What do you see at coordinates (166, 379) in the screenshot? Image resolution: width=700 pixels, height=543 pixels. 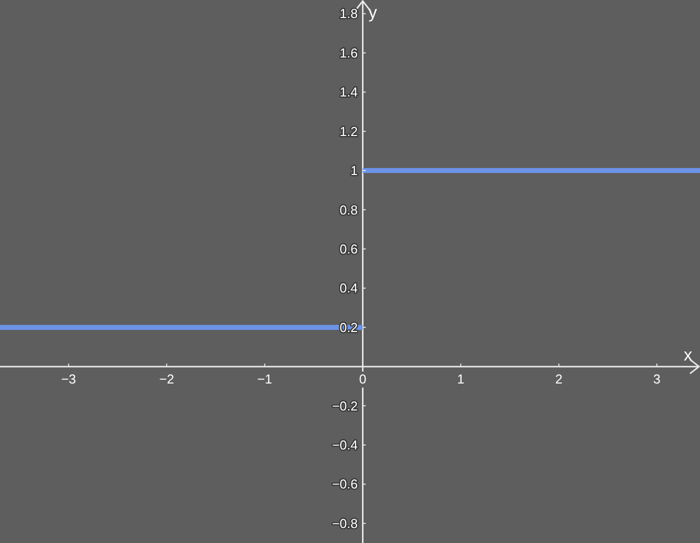 I see `x-tick-label: −2` at bounding box center [166, 379].